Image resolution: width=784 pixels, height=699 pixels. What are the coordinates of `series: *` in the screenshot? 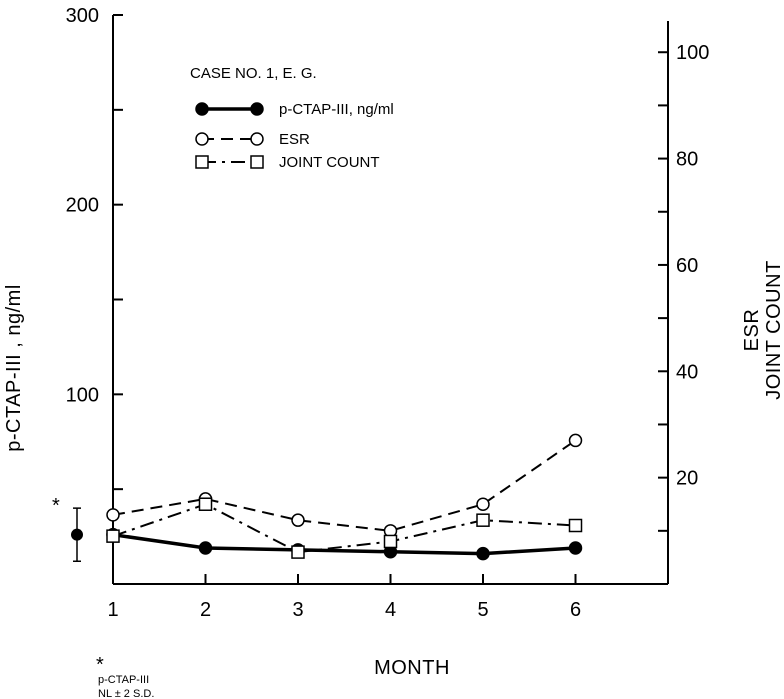 It's located at (317, 497).